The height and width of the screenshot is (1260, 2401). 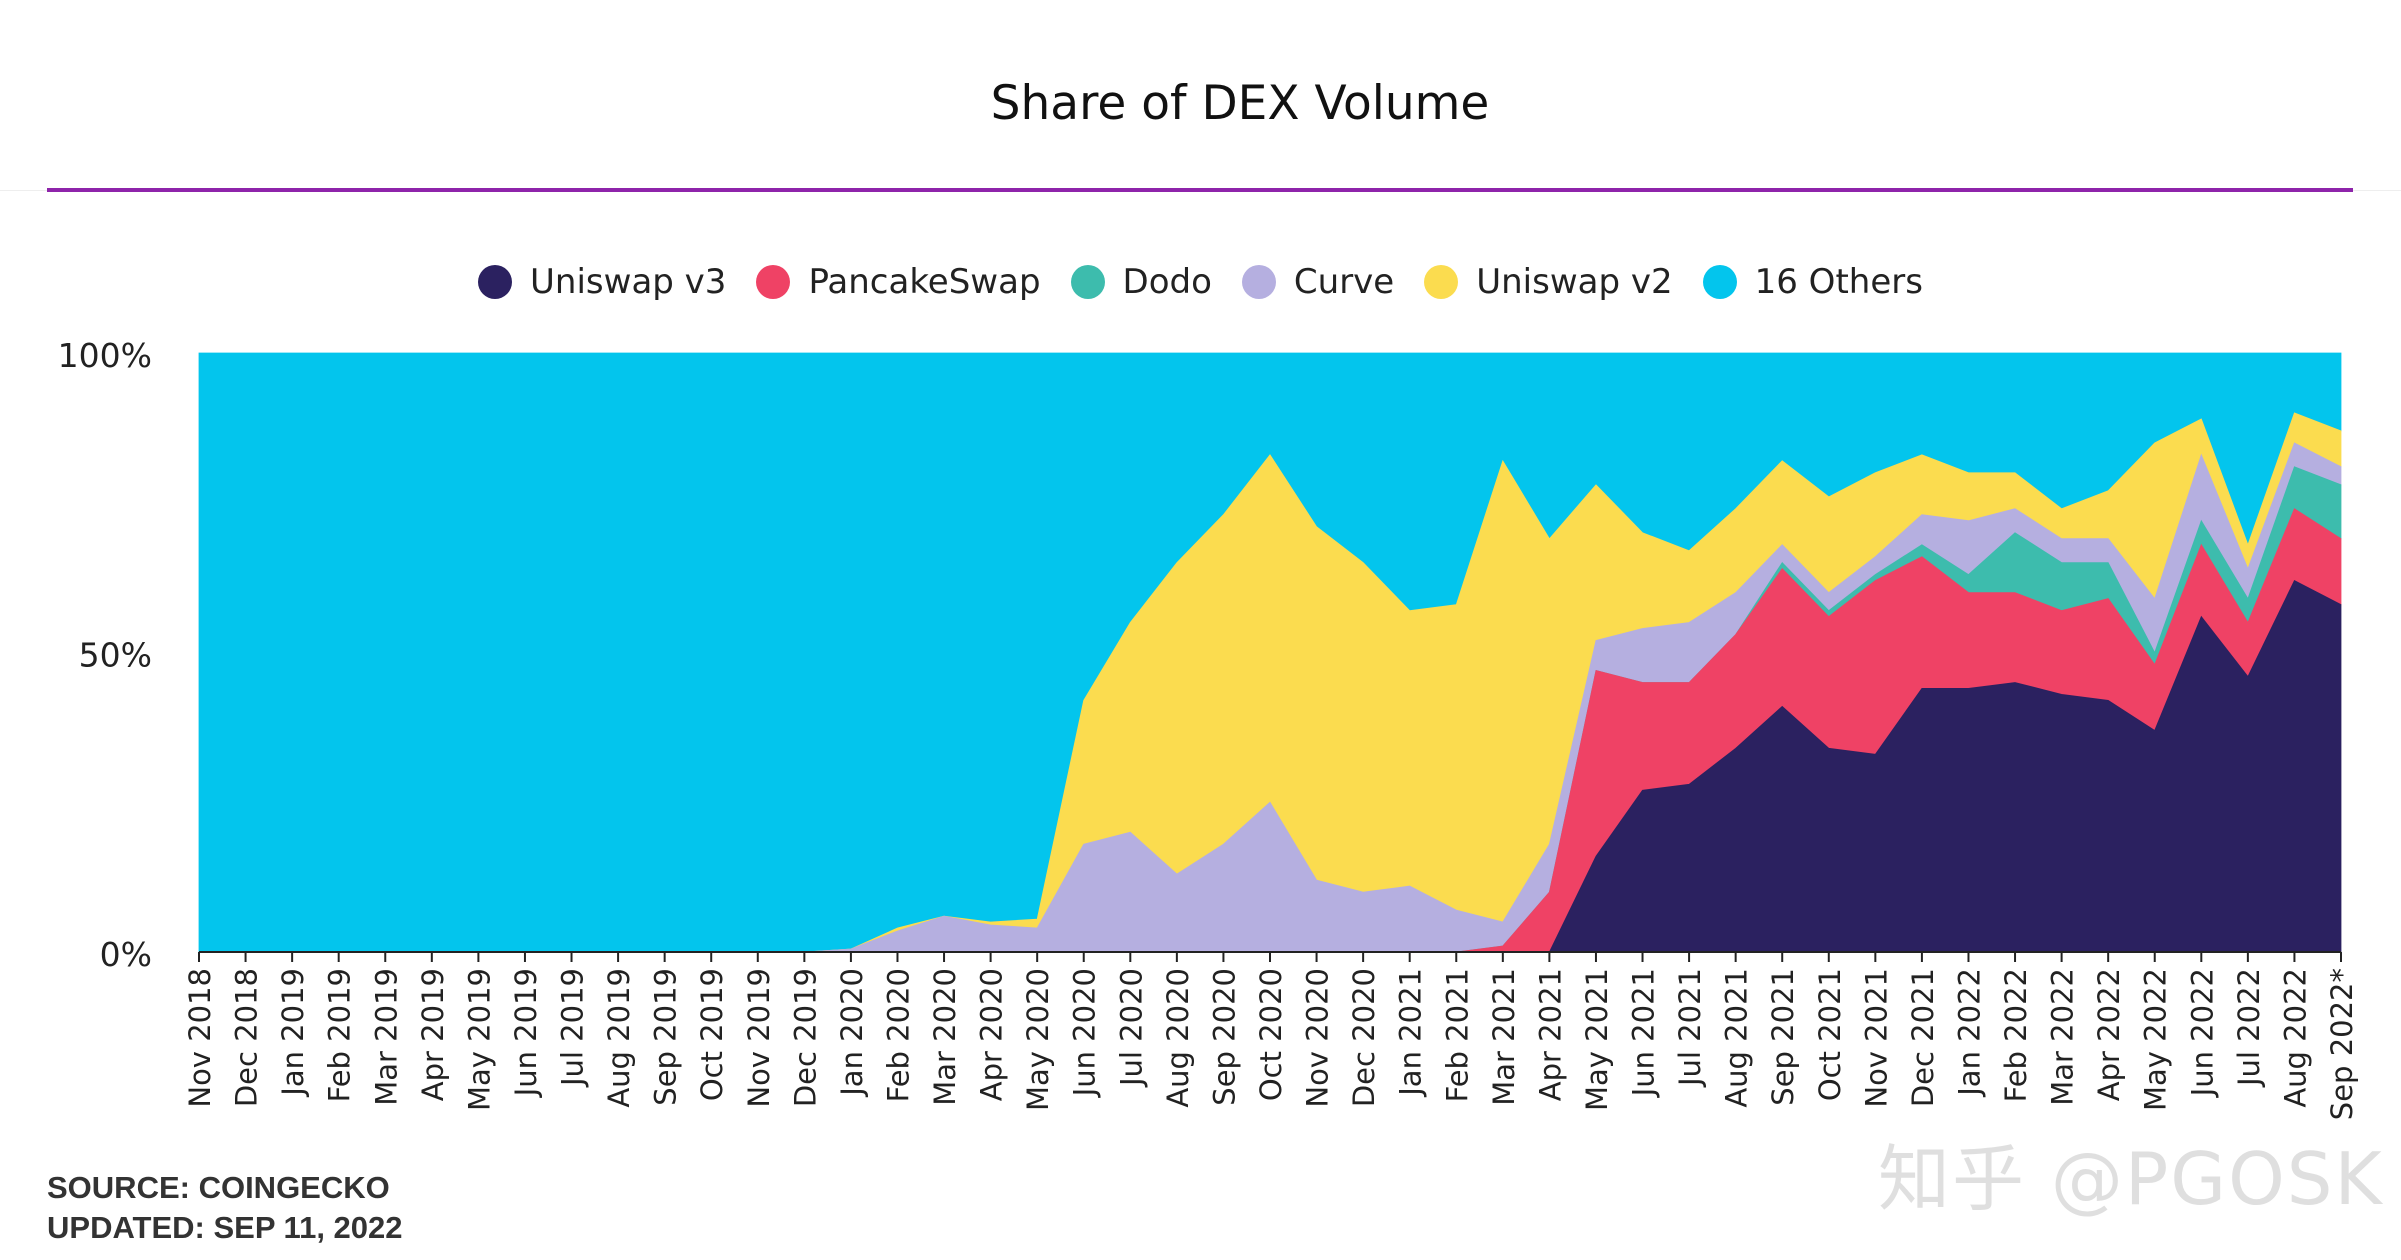 I want to click on x-tick-label: Jun 2021, so click(x=1644, y=1033).